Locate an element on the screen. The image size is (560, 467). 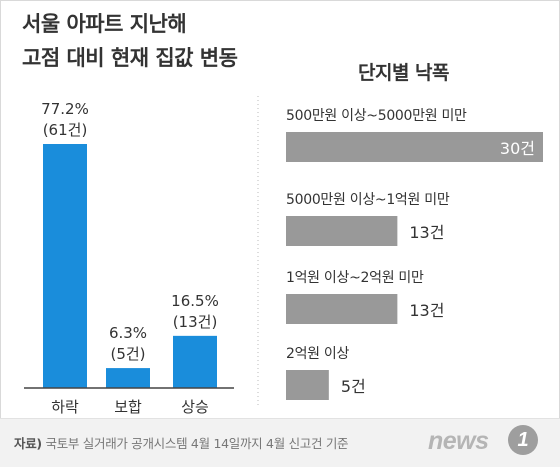
chart-title-line1: 서울 아파트 지난해 is located at coordinates (104, 24).